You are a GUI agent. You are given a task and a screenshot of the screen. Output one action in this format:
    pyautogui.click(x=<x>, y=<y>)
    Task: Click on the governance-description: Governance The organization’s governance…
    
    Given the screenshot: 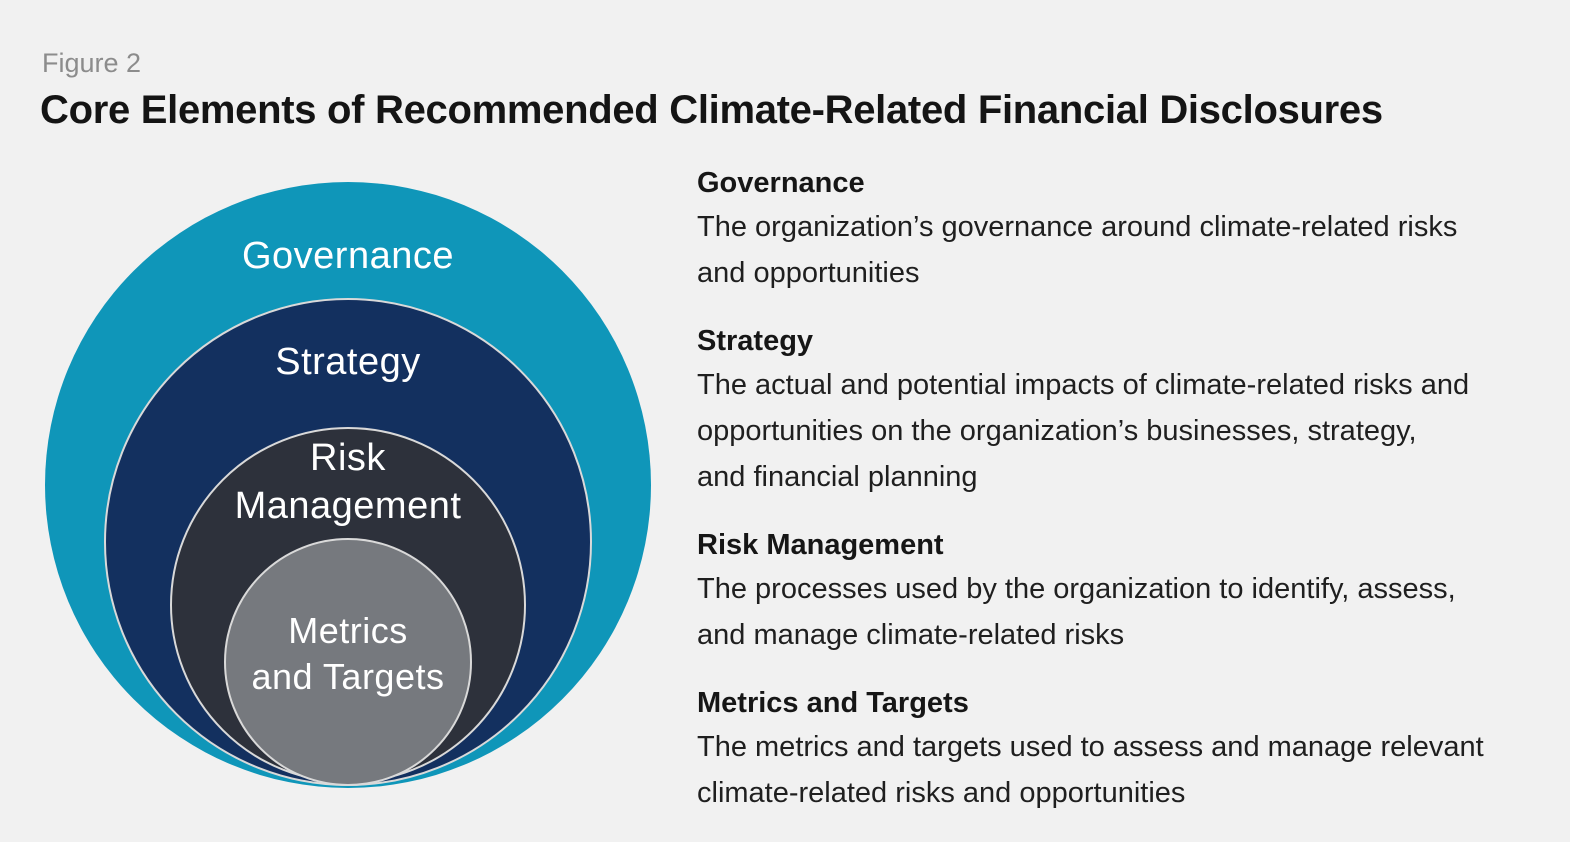 What is the action you would take?
    pyautogui.click(x=1119, y=229)
    